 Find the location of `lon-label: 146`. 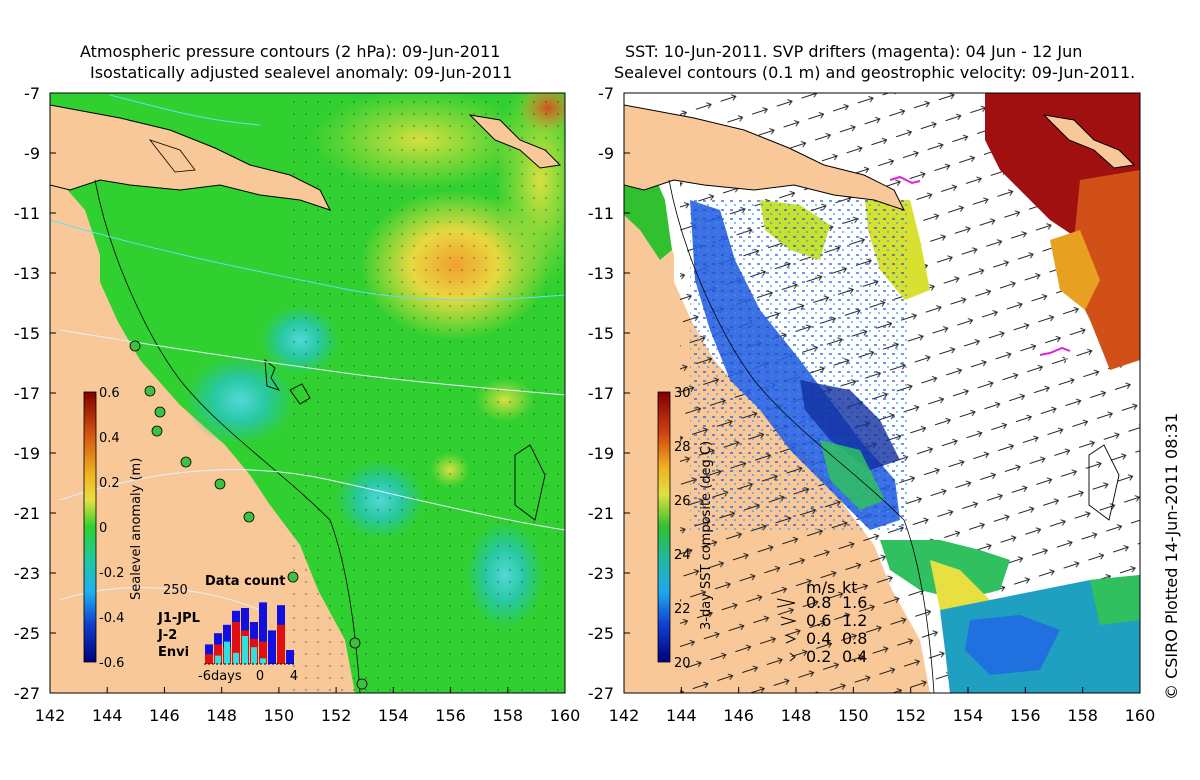

lon-label: 146 is located at coordinates (164, 715).